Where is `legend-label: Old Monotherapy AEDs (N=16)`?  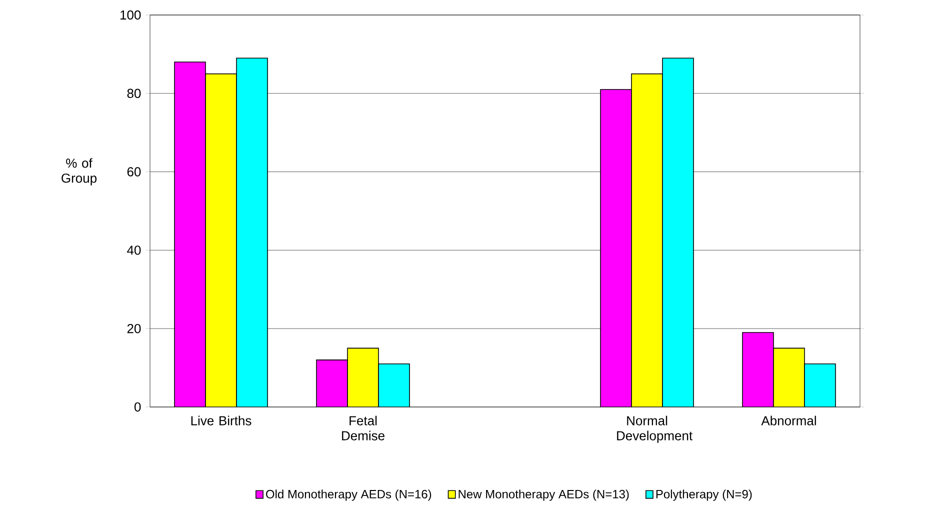 legend-label: Old Monotherapy AEDs (N=16) is located at coordinates (349, 495).